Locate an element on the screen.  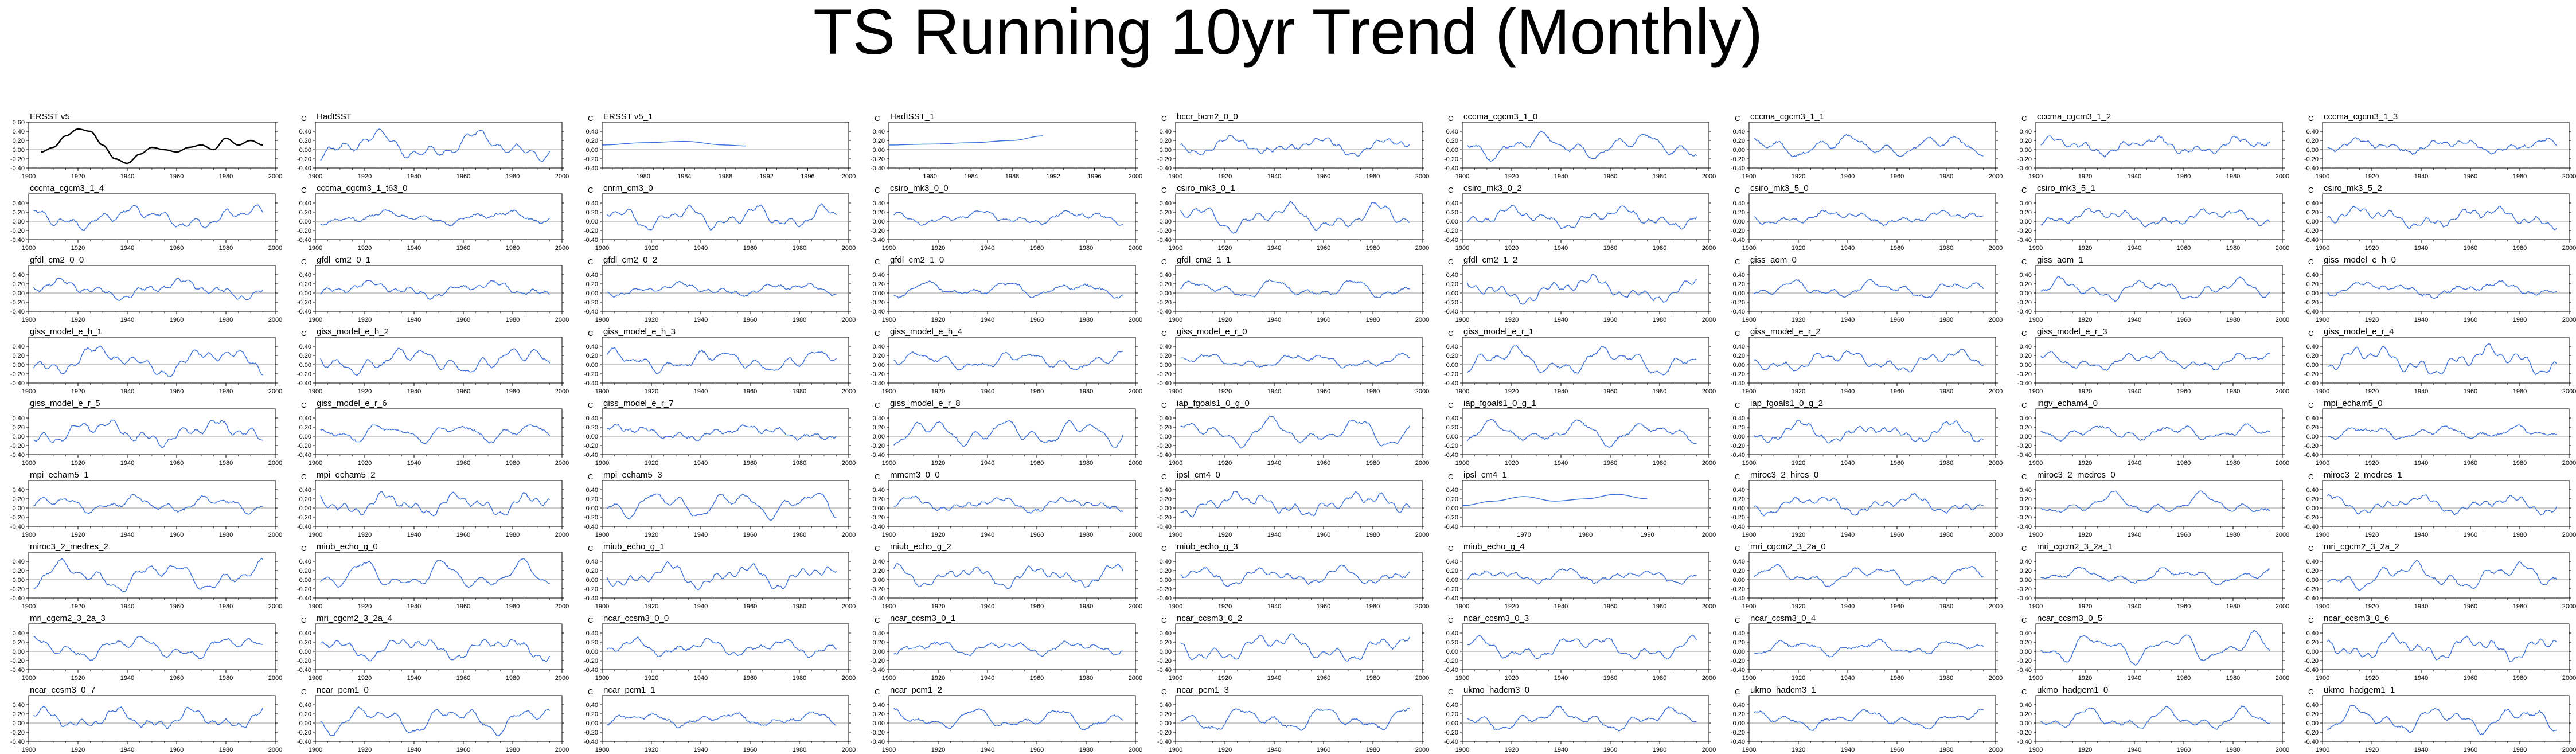
panel-title: ipsl_cm4_0 is located at coordinates (1199, 475).